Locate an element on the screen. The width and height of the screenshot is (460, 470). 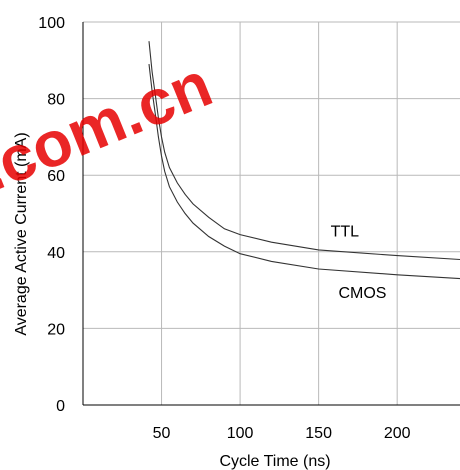
y-tick-label: 80 is located at coordinates (56, 100).